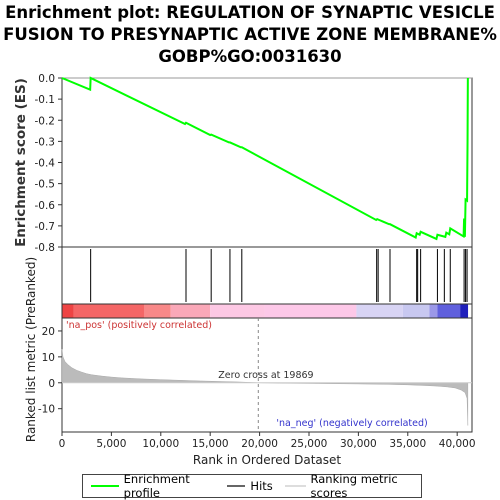  Describe the element at coordinates (31, 349) in the screenshot. I see `metric-ylabel: Ranked list metric (PreRanked)` at that location.